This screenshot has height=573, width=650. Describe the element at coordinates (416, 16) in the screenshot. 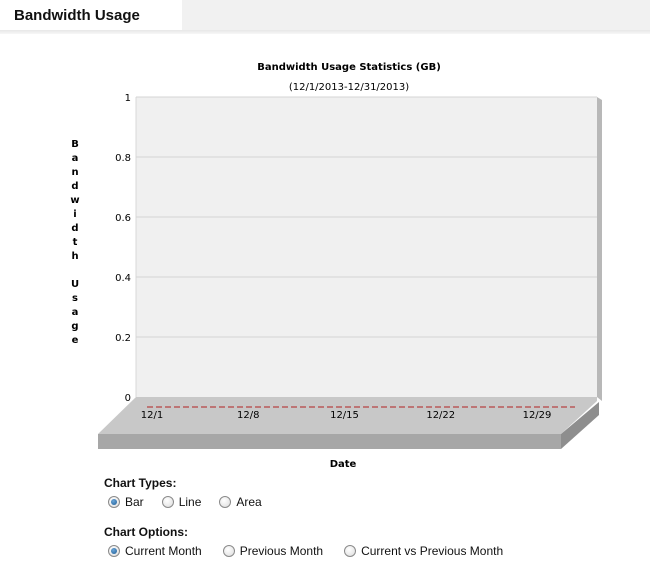

I see `header-bar` at that location.